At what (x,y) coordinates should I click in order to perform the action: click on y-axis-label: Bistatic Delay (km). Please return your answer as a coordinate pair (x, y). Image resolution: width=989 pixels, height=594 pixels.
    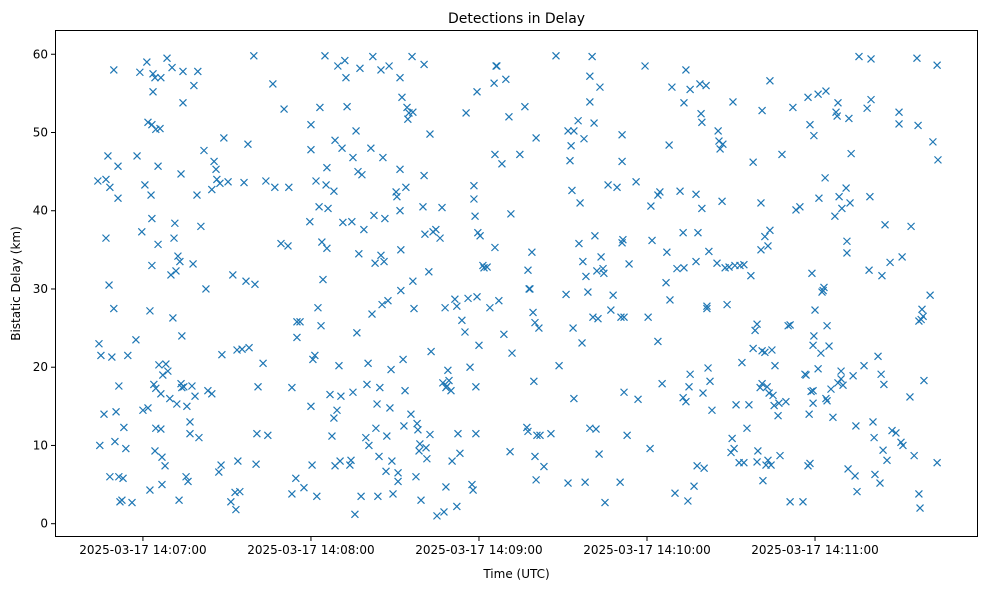
    Looking at the image, I should click on (16, 283).